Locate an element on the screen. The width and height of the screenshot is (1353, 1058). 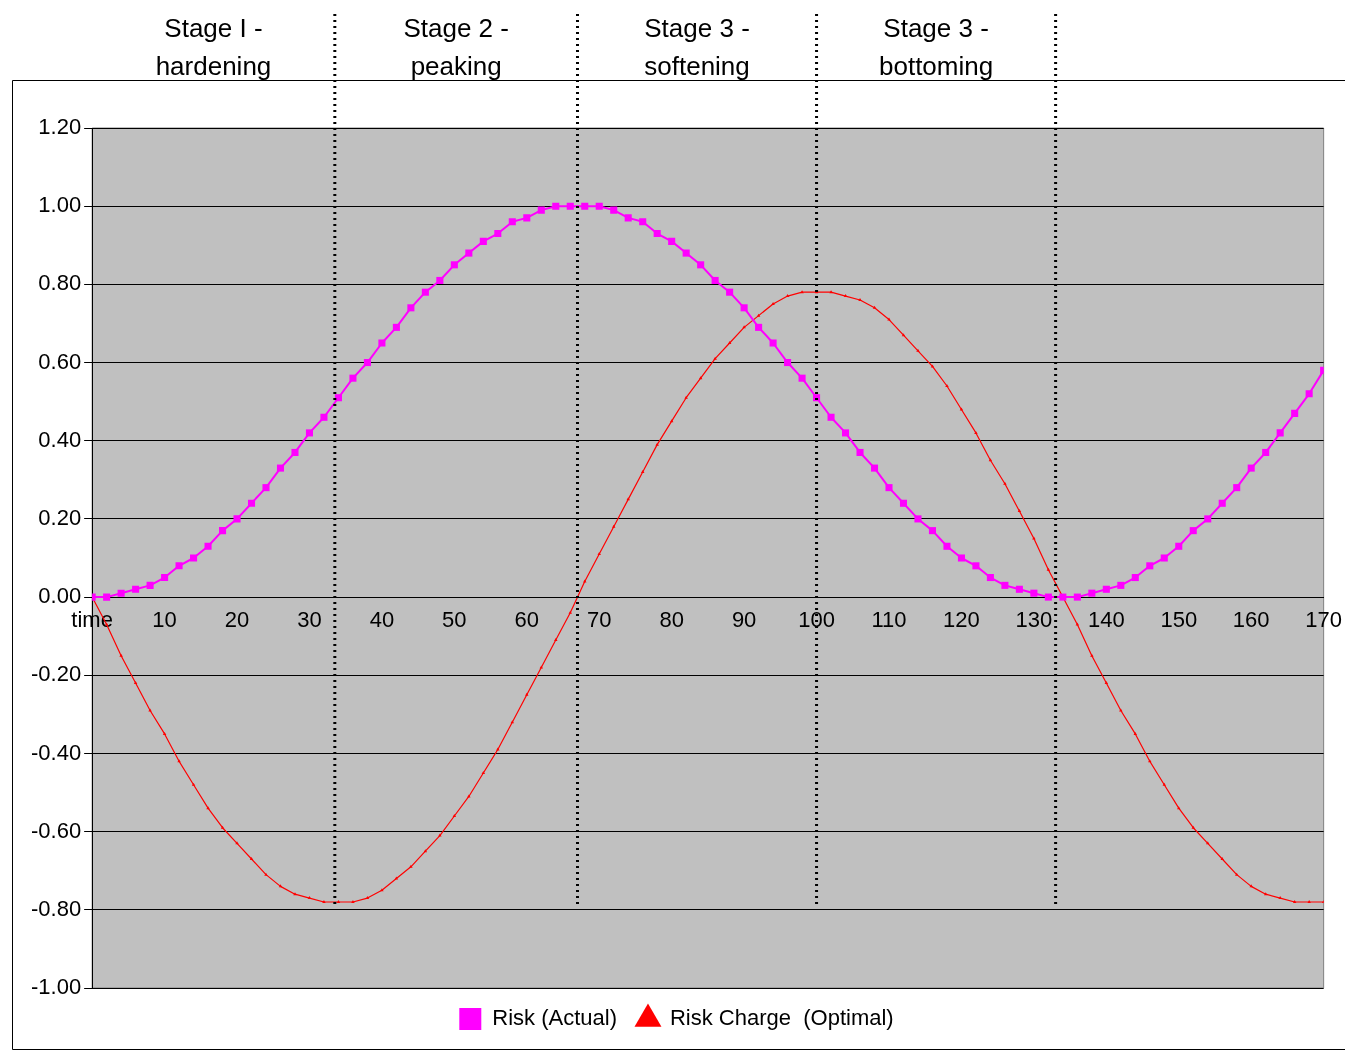
x-tick-label: 160 is located at coordinates (1251, 620).